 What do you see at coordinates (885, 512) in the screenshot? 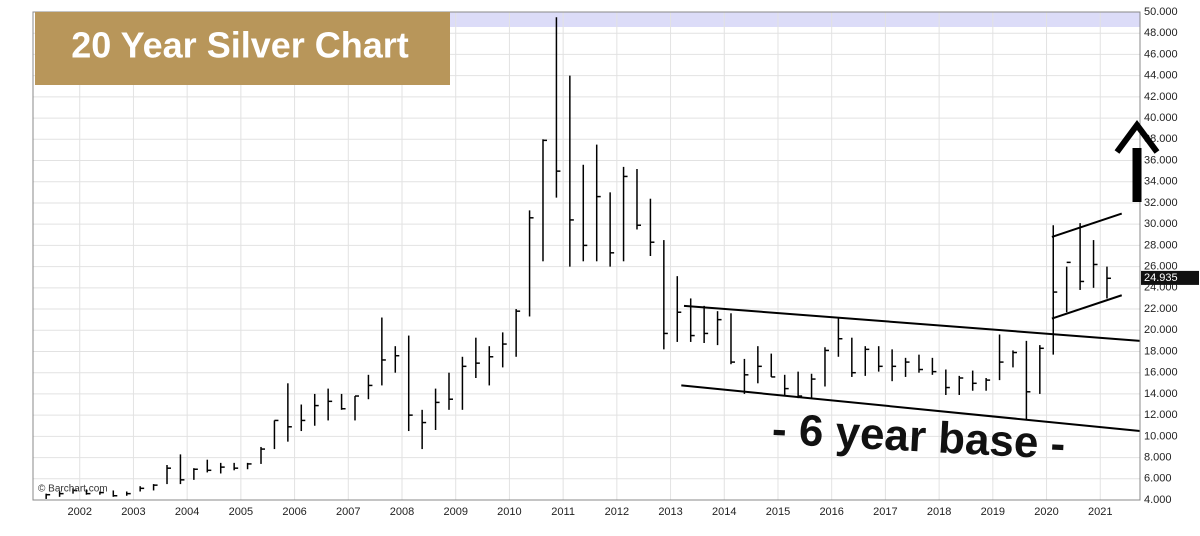
I see `x-tick-label: 2017` at bounding box center [885, 512].